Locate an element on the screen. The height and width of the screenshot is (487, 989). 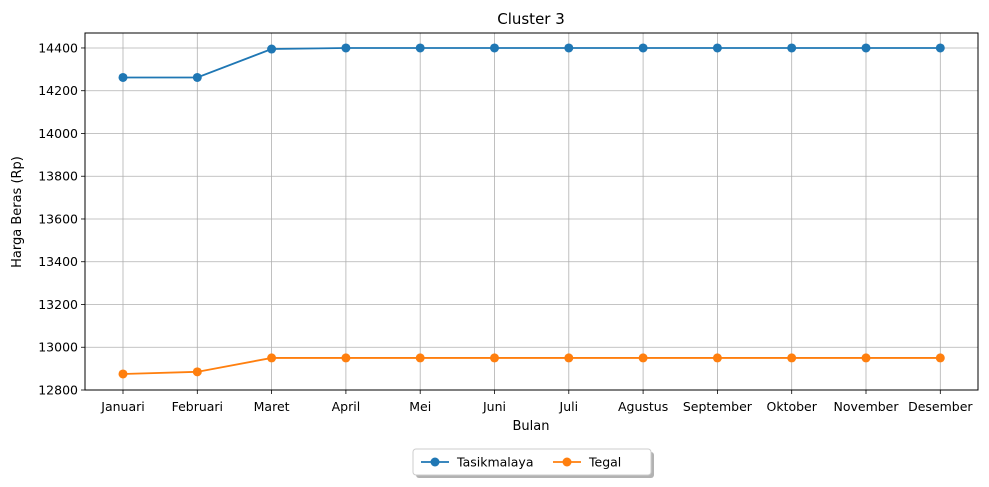
series-tegal is located at coordinates (531, 366).